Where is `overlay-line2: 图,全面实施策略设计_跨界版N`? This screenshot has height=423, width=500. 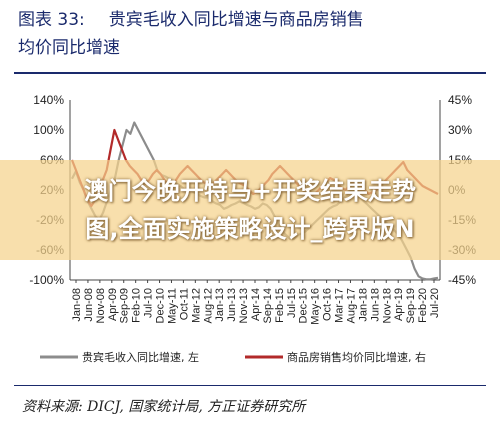
overlay-line2: 图,全面实施策略设计_跨界版N is located at coordinates (250, 229).